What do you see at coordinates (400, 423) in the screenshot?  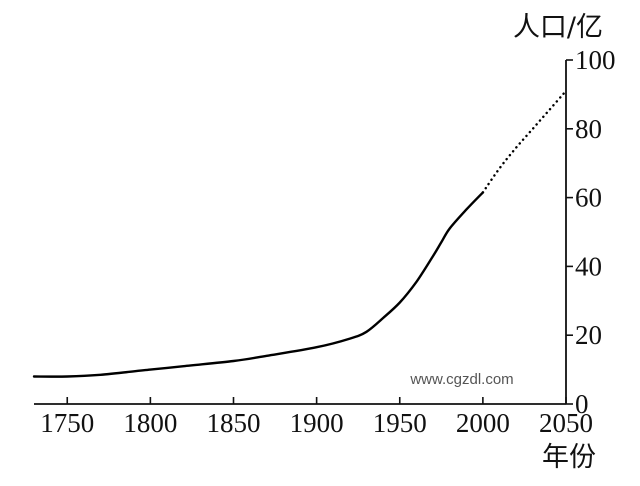 I see `x-tick-label: 1950` at bounding box center [400, 423].